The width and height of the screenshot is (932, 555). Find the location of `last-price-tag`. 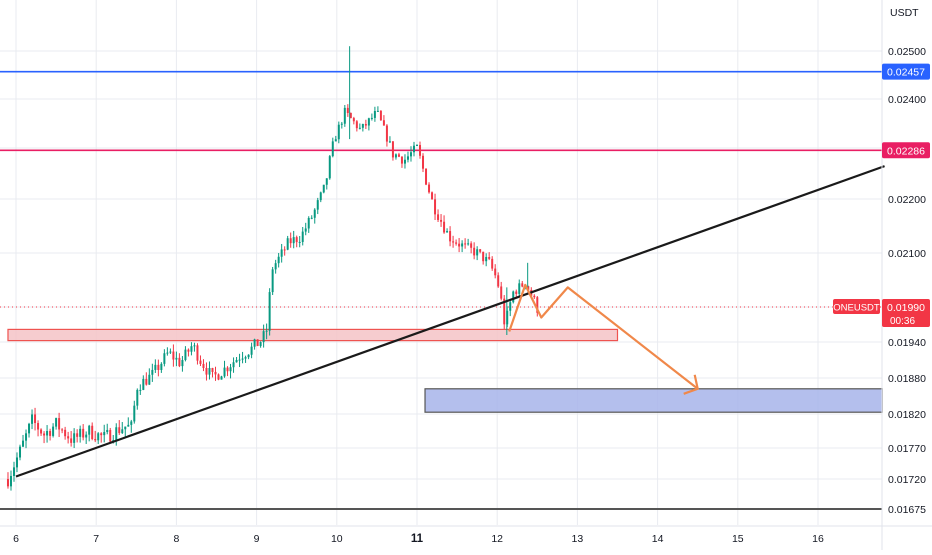

last-price-tag is located at coordinates (906, 313).